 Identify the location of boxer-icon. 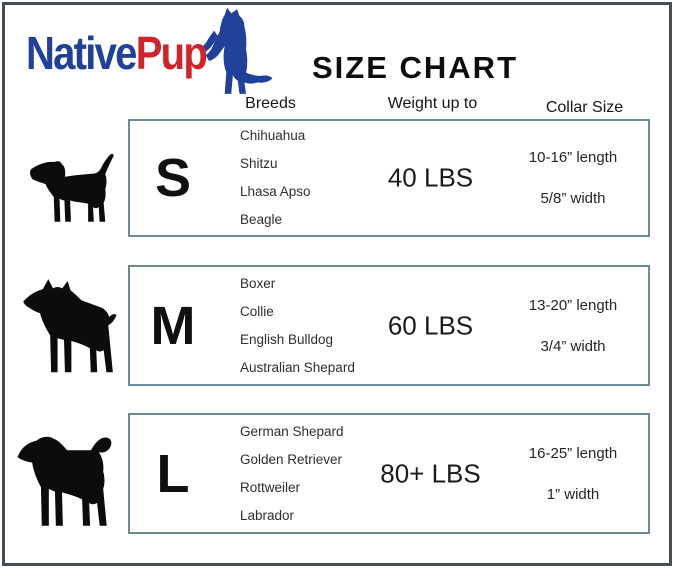
(70, 328).